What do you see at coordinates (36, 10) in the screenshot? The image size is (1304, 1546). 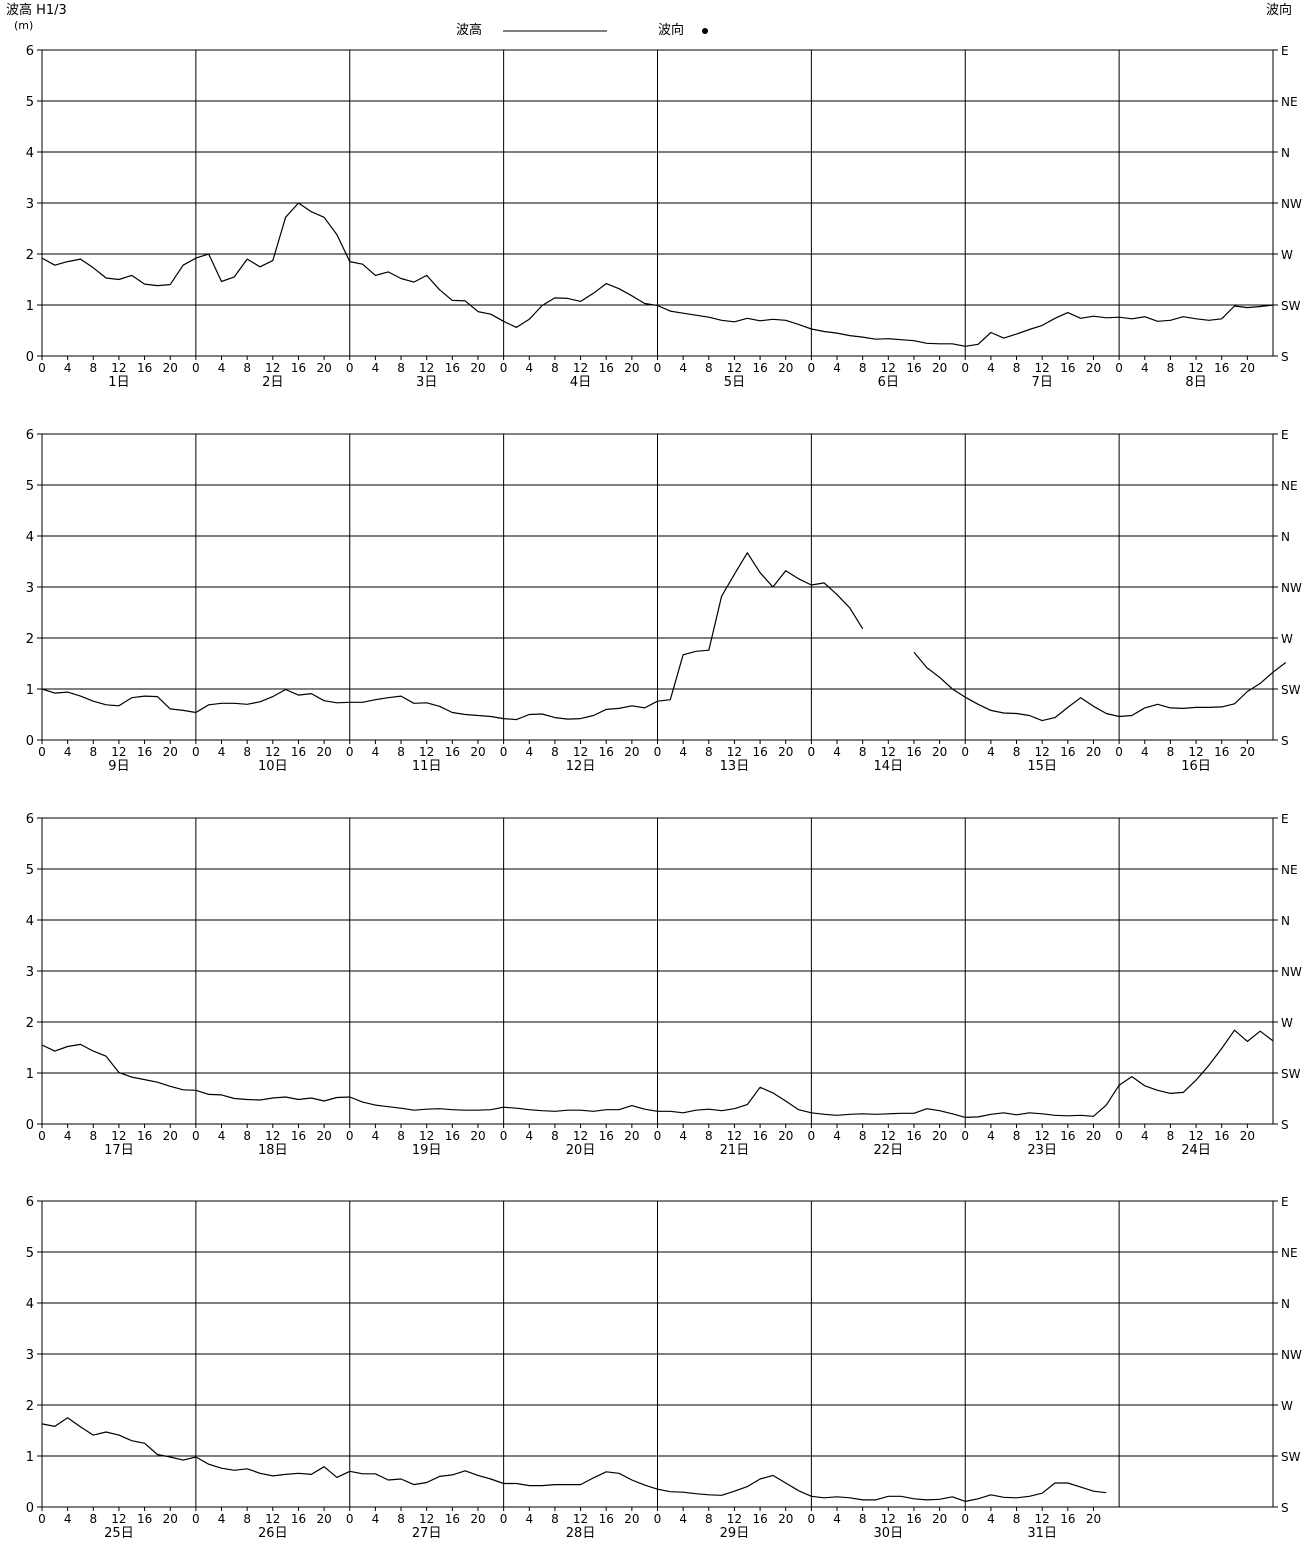 I see `y-axis-label: 波高 H1/3` at bounding box center [36, 10].